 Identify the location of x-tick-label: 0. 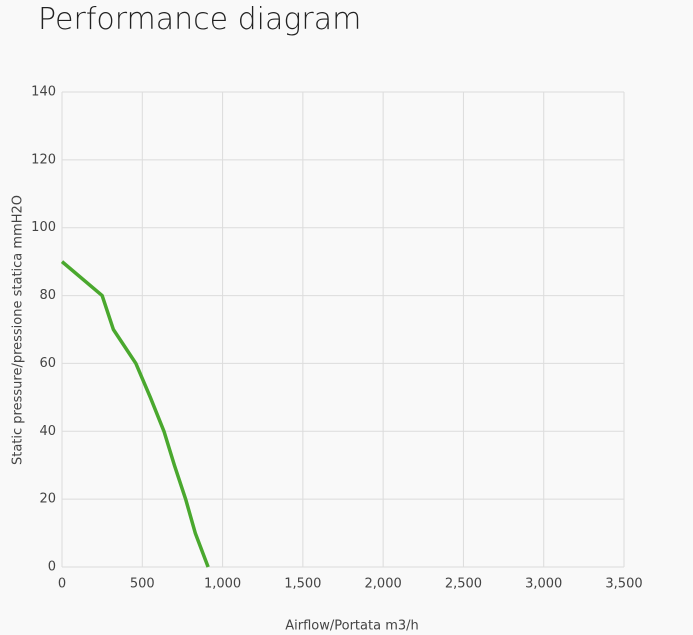
(62, 584).